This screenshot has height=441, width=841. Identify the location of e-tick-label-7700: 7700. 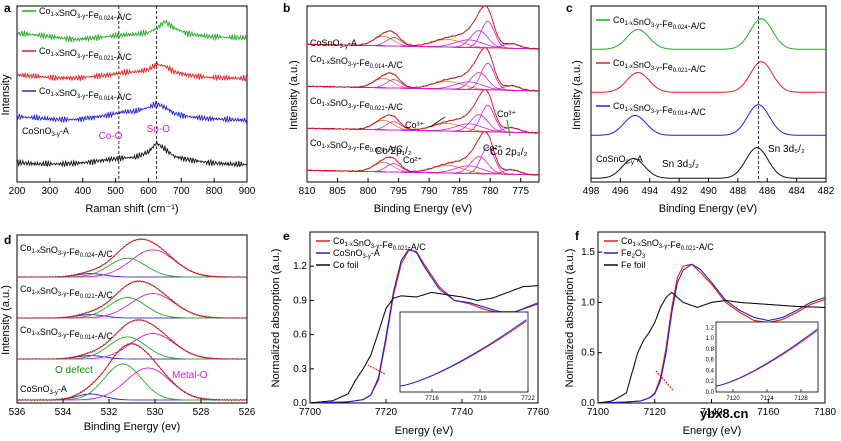
(310, 412).